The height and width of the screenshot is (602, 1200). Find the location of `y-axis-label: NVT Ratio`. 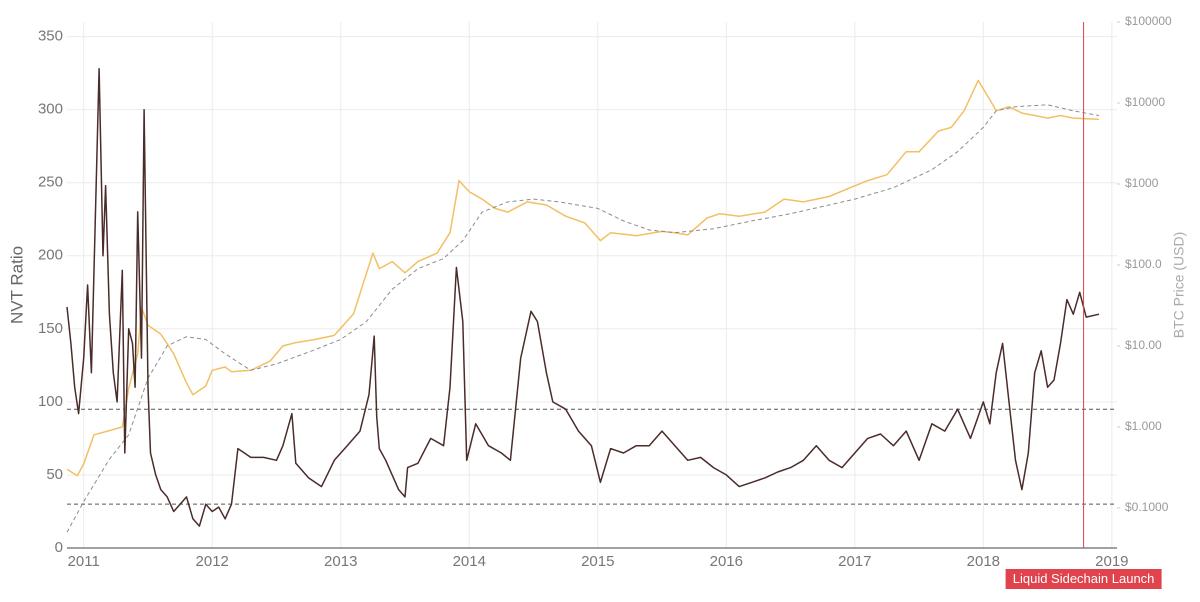

y-axis-label: NVT Ratio is located at coordinates (16, 285).